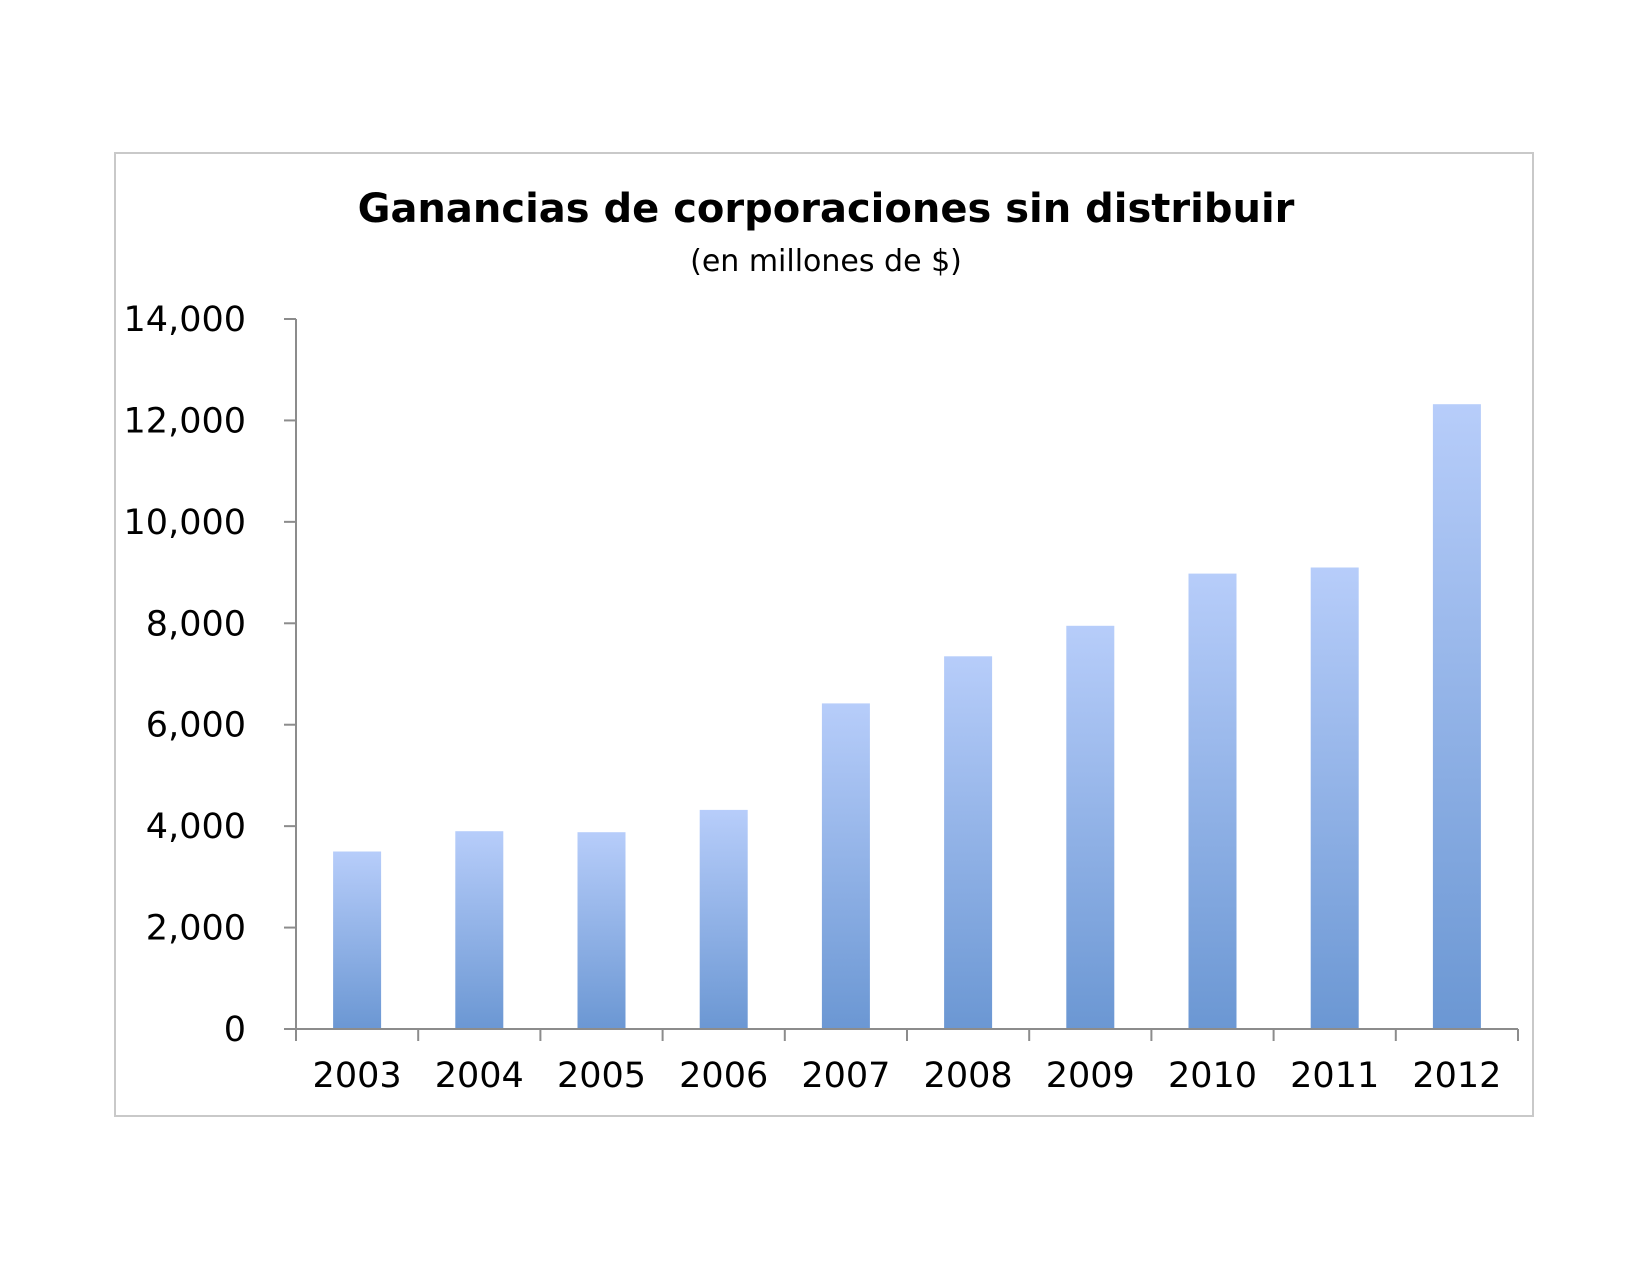  I want to click on x-tick-label: 2009, so click(1090, 1076).